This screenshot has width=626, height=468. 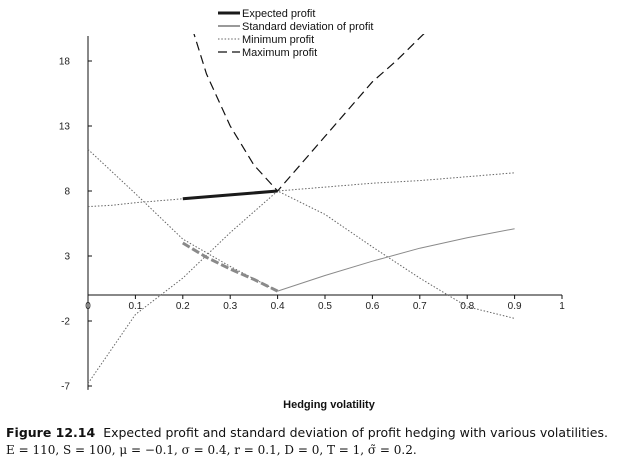 What do you see at coordinates (515, 306) in the screenshot?
I see `x-tick-label: 0.9` at bounding box center [515, 306].